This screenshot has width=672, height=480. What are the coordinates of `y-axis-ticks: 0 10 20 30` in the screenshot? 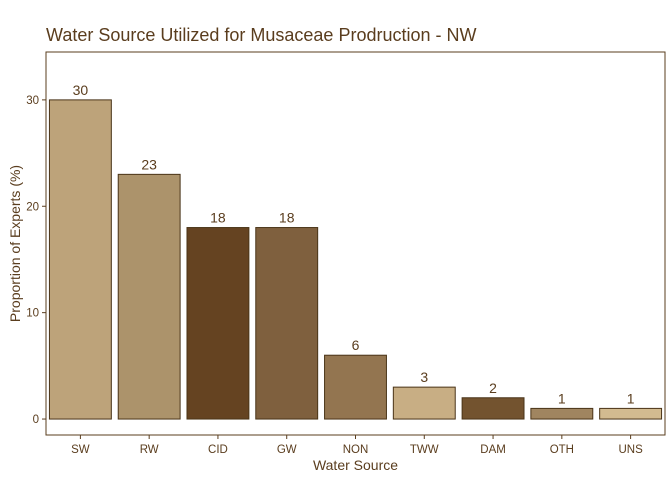 It's located at (36, 260).